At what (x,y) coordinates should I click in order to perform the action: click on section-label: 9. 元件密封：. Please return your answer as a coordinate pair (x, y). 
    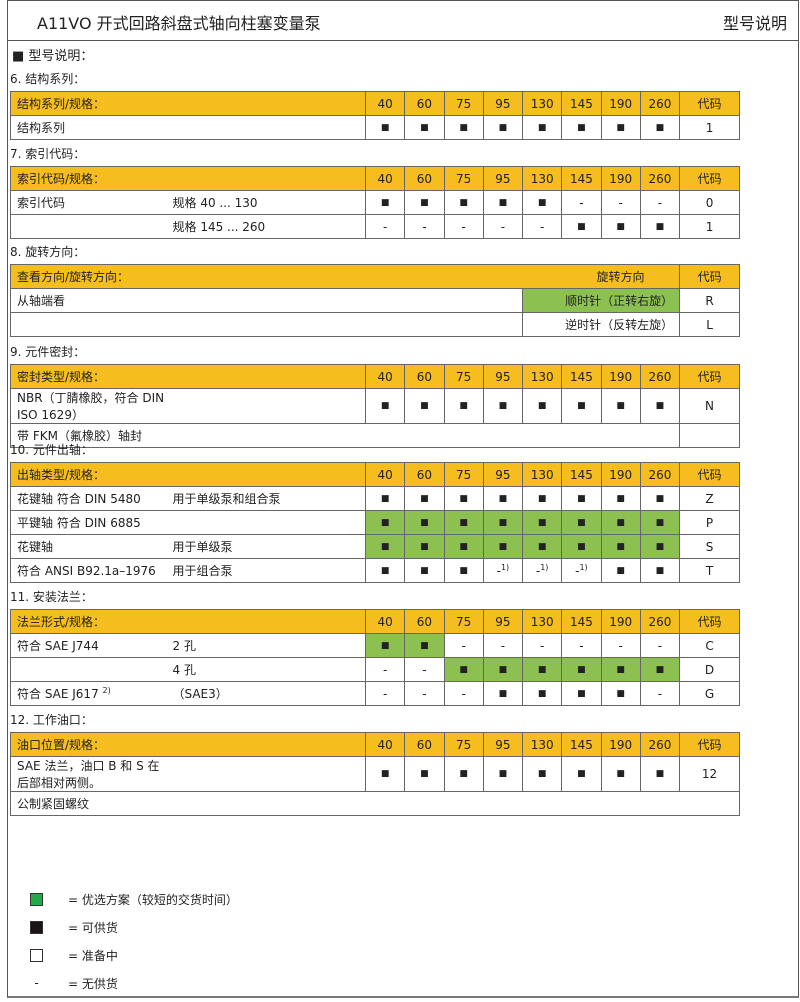
    Looking at the image, I should click on (48, 352).